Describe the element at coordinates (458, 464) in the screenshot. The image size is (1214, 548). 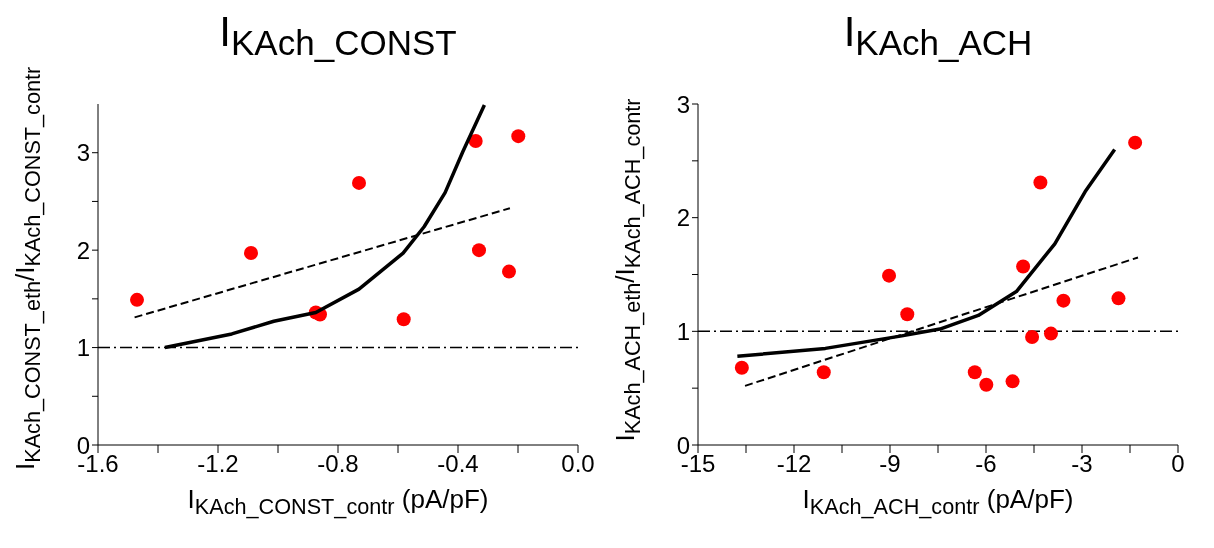
I see `x-tick-label: -0.4` at that location.